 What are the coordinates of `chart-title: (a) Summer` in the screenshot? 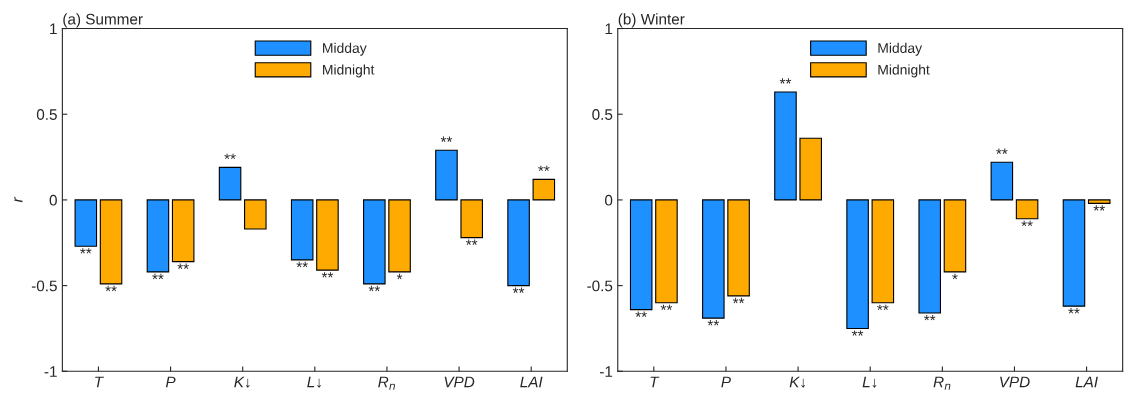 It's located at (103, 20).